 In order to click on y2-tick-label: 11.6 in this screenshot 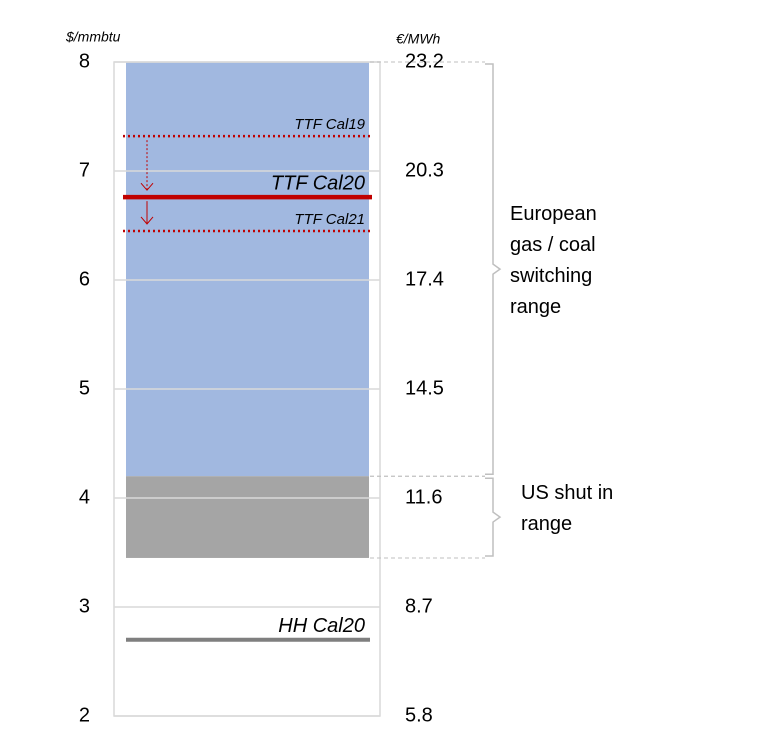, I will do `click(423, 497)`.